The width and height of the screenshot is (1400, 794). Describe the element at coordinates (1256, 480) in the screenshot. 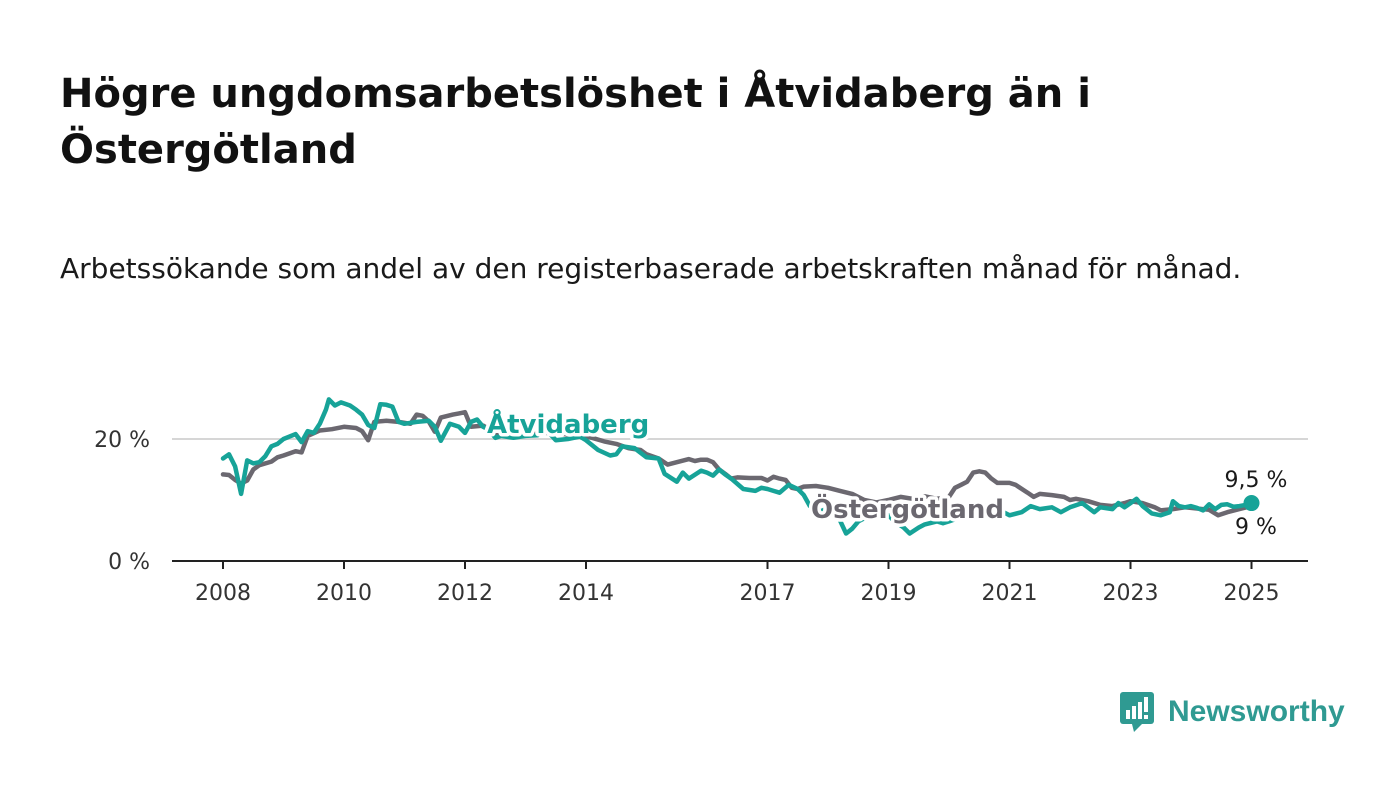

I see `end-label-atvidaberg: 9,5 %` at that location.